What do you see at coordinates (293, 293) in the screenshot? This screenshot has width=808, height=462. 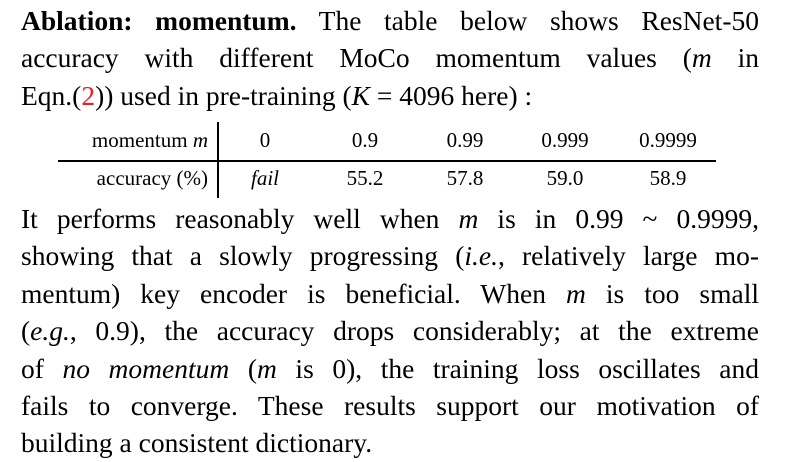 I see `text-span: mentum) key encoder is beneficial. When` at bounding box center [293, 293].